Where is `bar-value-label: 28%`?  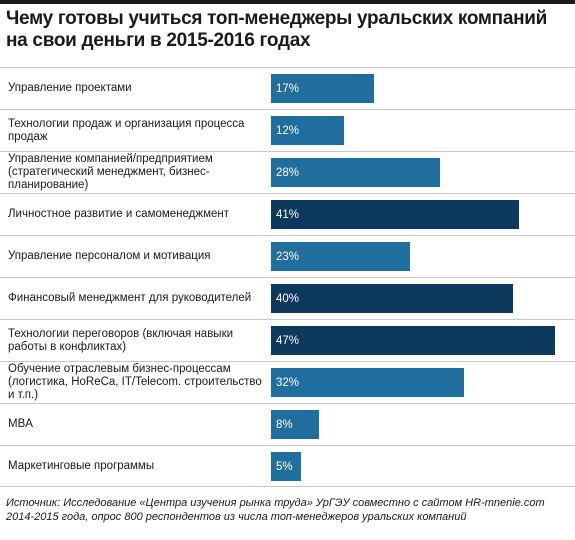
bar-value-label: 28% is located at coordinates (288, 172).